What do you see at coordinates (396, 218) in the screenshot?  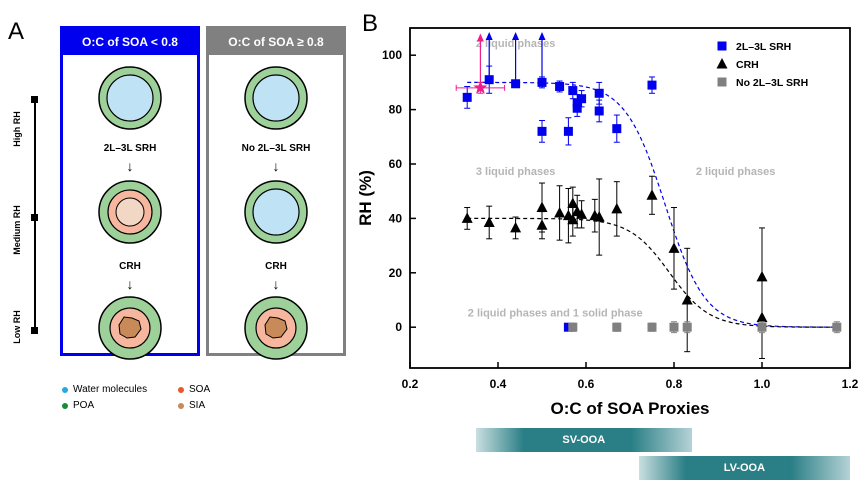 I see `y-tick-label: 40` at bounding box center [396, 218].